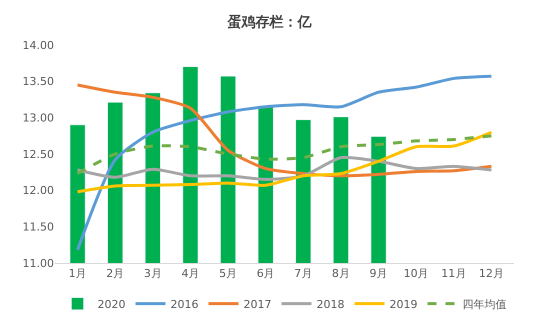 The width and height of the screenshot is (539, 330). Describe the element at coordinates (416, 273) in the screenshot. I see `x-tick-label: 10月` at that location.